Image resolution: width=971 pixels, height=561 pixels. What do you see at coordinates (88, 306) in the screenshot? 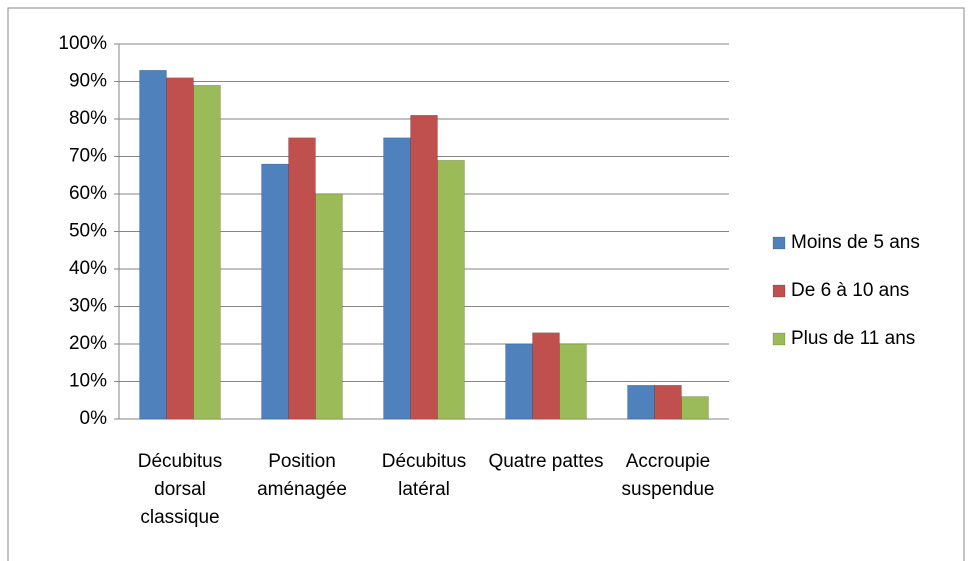
I see `y-tick-label: 30%` at bounding box center [88, 306].